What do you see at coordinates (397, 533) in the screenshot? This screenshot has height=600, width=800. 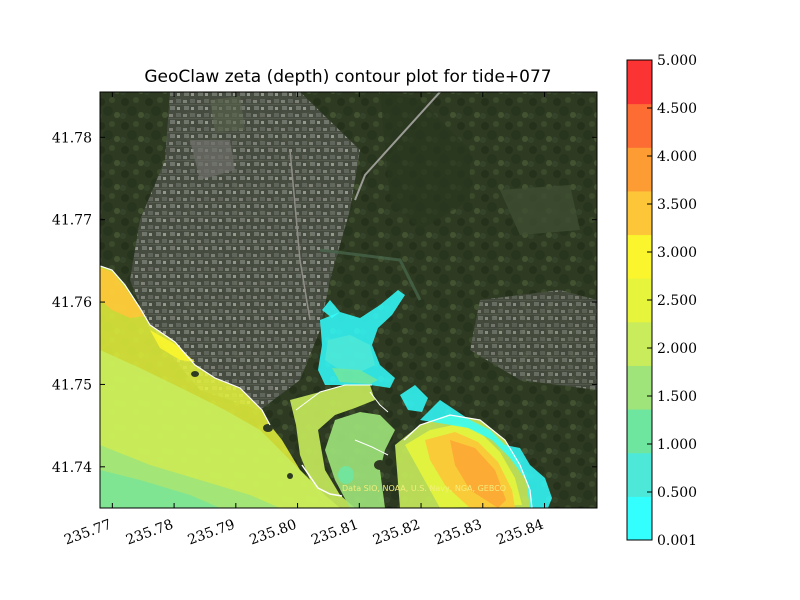 I see `x-tick-label: 235.82` at bounding box center [397, 533].